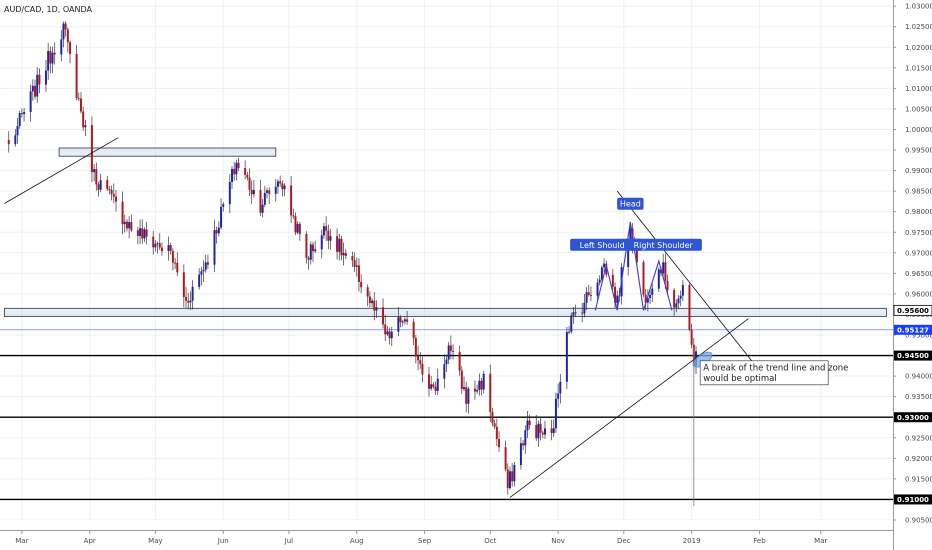  What do you see at coordinates (918, 171) in the screenshot?
I see `y-tick-label: 0.99000` at bounding box center [918, 171].